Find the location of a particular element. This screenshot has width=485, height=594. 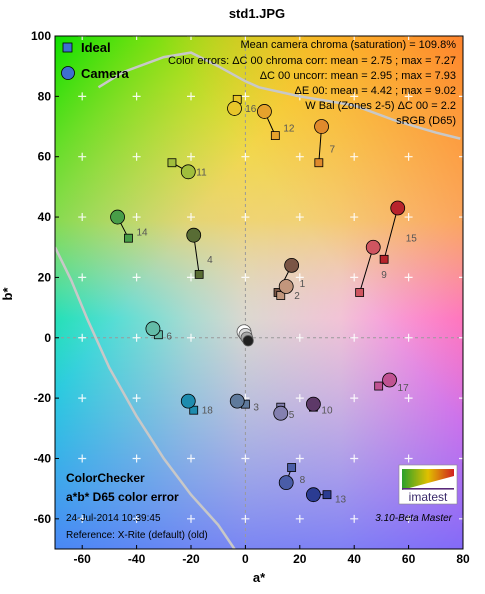

patch-4-ideal-marker is located at coordinates (199, 274).